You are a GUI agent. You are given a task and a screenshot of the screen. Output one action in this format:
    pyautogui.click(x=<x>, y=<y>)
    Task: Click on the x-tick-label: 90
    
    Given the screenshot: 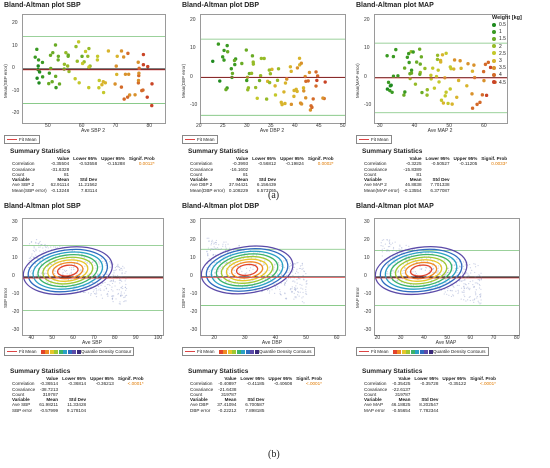 What is the action you would take?
    pyautogui.click(x=135, y=338)
    